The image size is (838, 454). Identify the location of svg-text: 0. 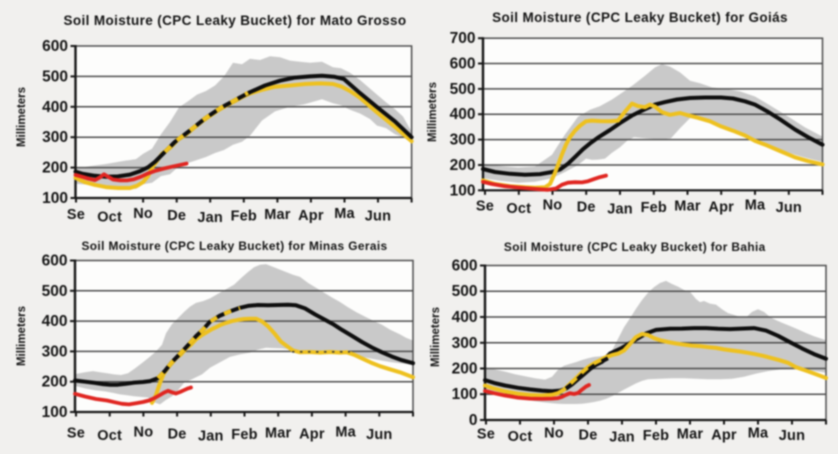
(473, 420).